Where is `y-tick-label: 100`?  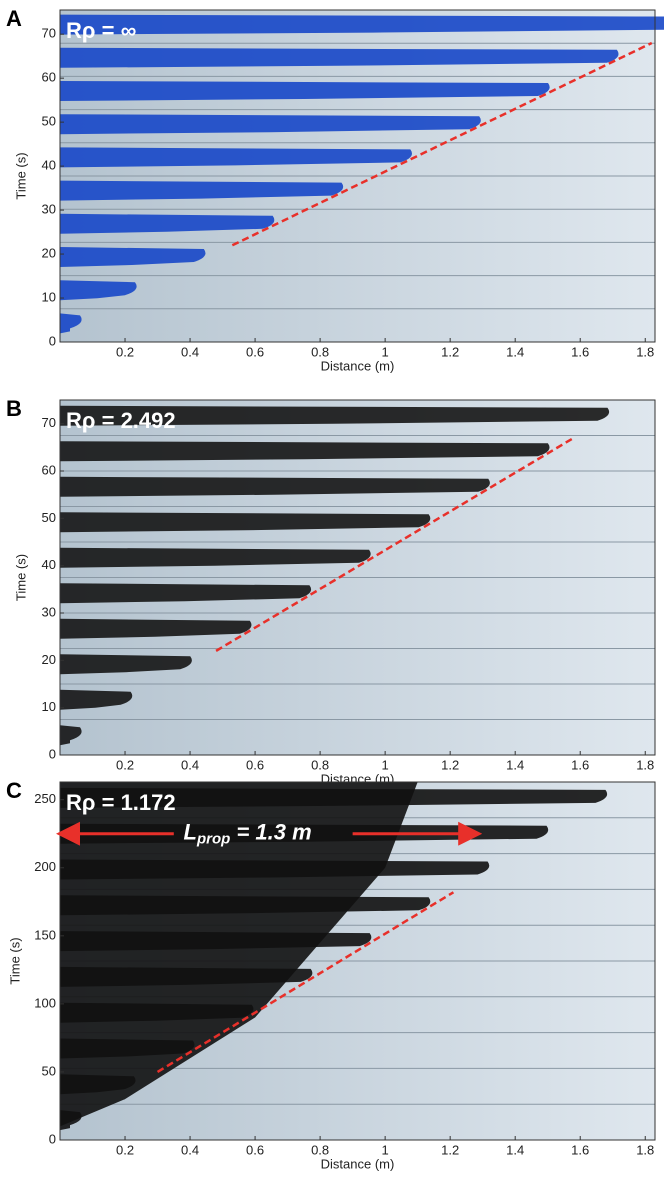
y-tick-label: 100 is located at coordinates (45, 1002).